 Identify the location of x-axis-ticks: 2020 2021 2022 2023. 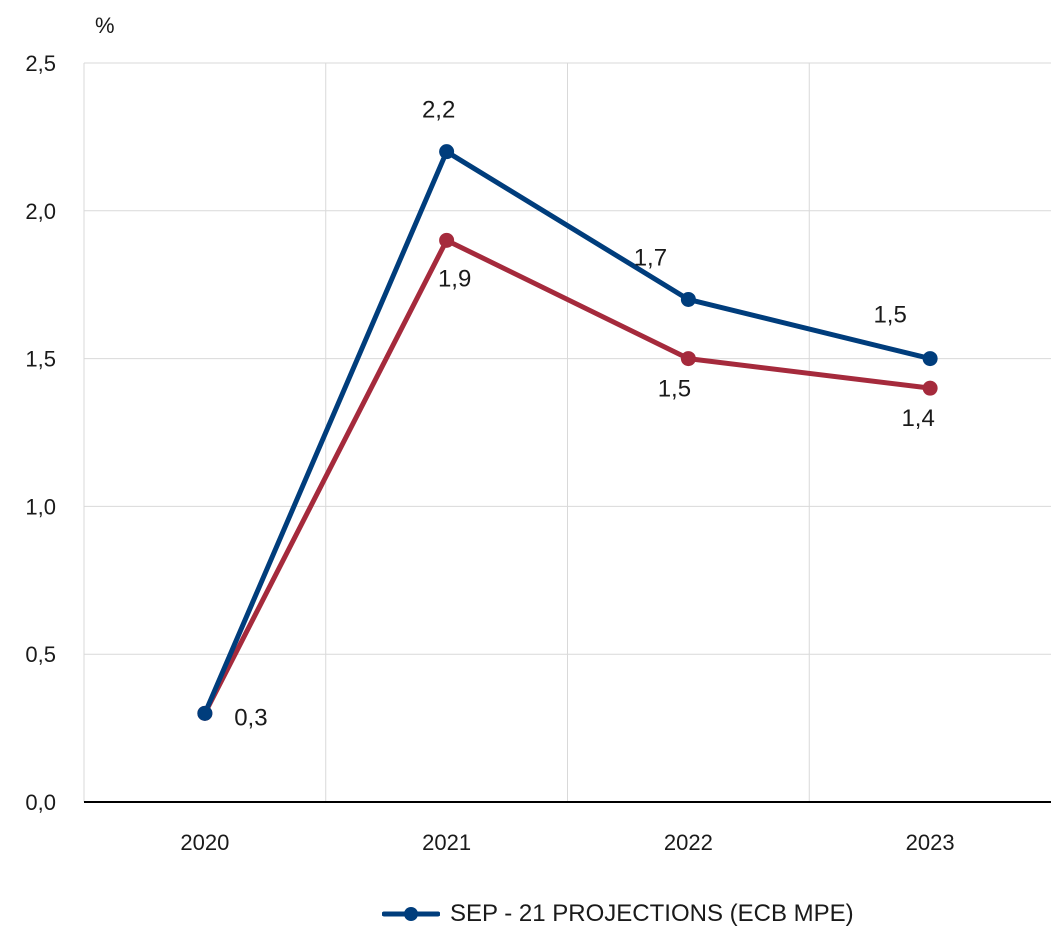
(567, 842).